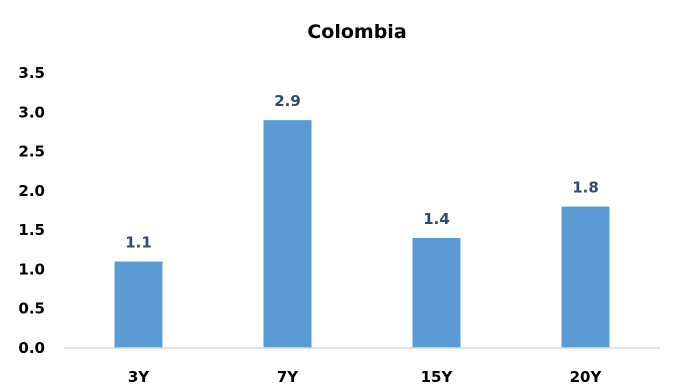 This screenshot has height=385, width=675. I want to click on y-tick-label: 0.0, so click(31, 348).